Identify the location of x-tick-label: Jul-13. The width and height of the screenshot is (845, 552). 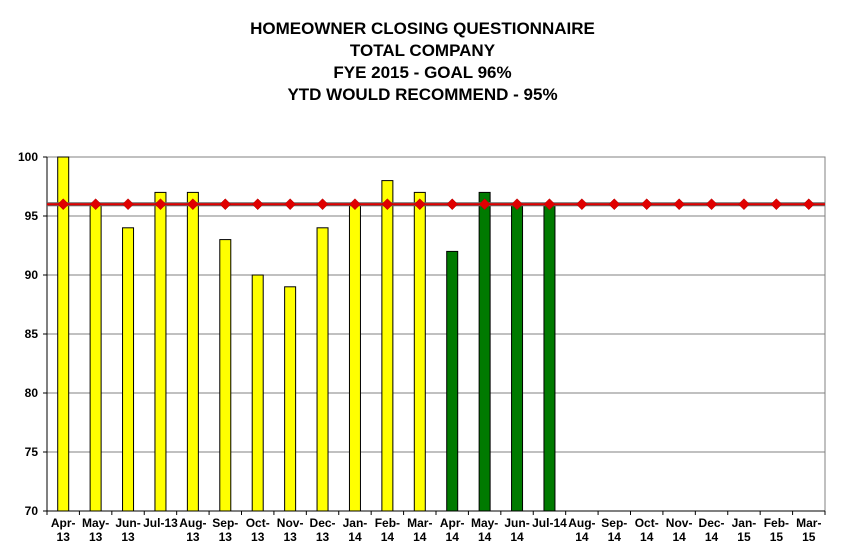
(160, 523).